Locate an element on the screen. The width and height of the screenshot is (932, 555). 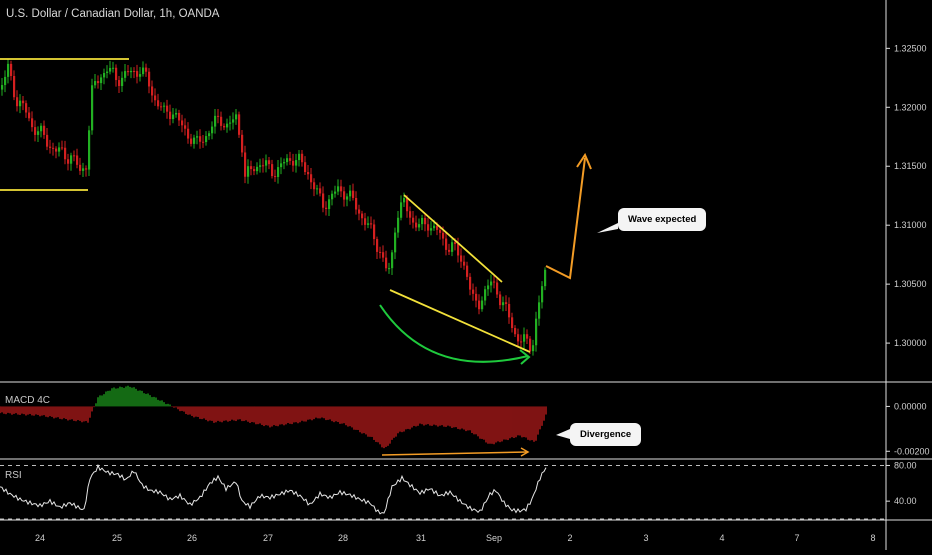
macd-label: MACD 4C is located at coordinates (28, 400).